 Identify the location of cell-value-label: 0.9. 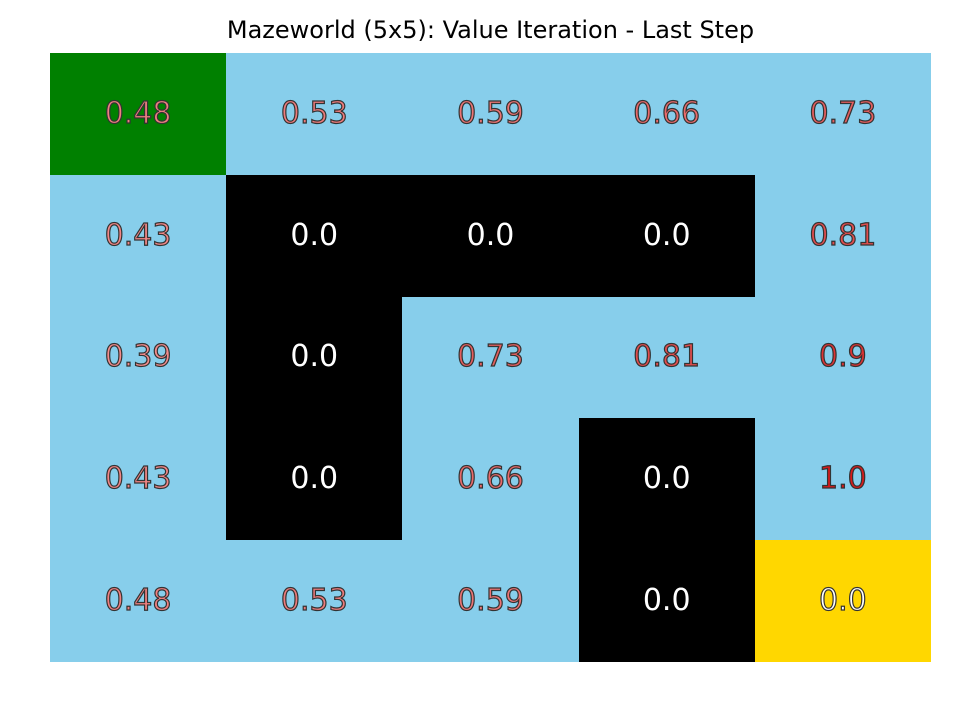
(842, 357).